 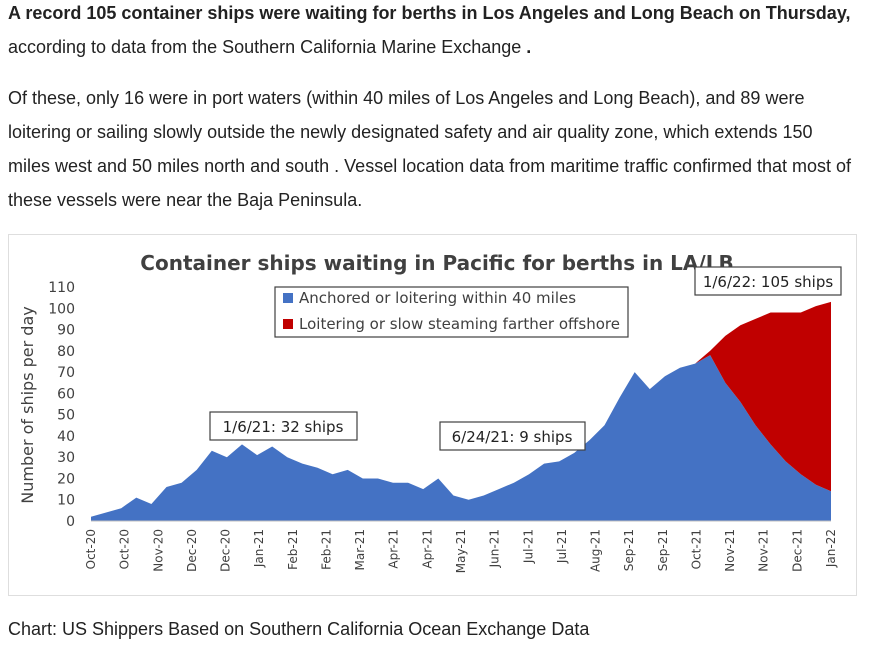 I want to click on x-tick-label: Jan-21, so click(x=259, y=548).